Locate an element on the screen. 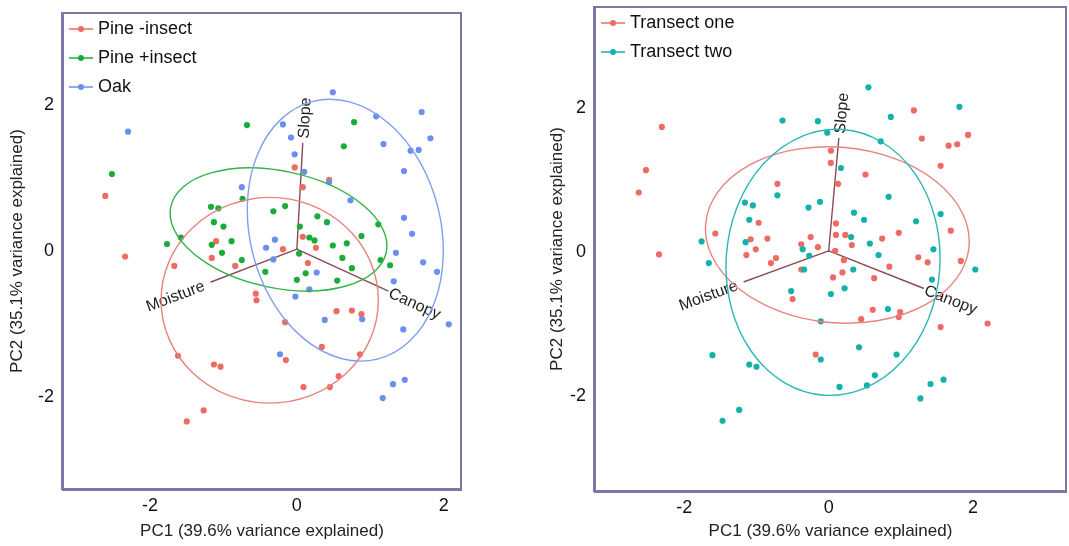 The width and height of the screenshot is (1069, 546). legend-label: Pine -insect is located at coordinates (145, 28).